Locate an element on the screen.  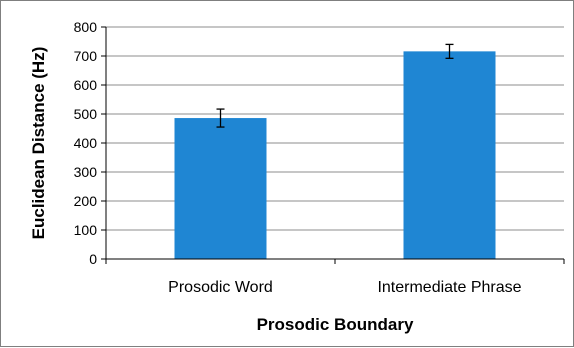
y-axis-title: Euclidean Distance (Hz) is located at coordinates (38, 143).